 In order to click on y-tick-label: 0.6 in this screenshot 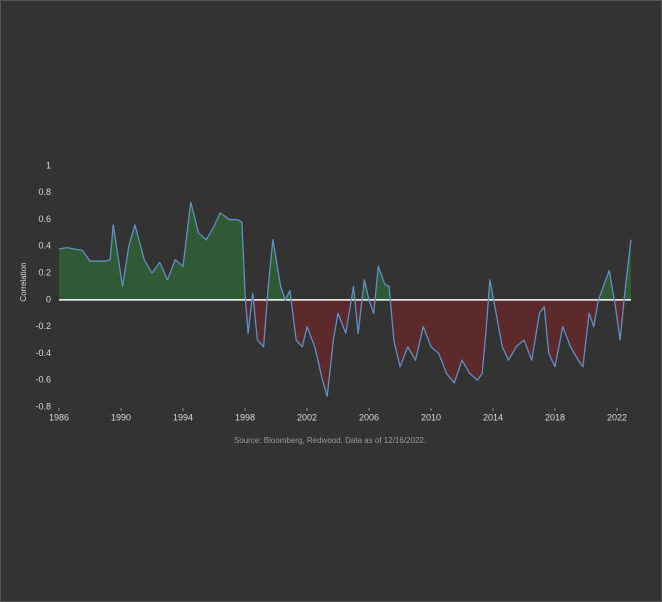, I will do `click(44, 219)`.